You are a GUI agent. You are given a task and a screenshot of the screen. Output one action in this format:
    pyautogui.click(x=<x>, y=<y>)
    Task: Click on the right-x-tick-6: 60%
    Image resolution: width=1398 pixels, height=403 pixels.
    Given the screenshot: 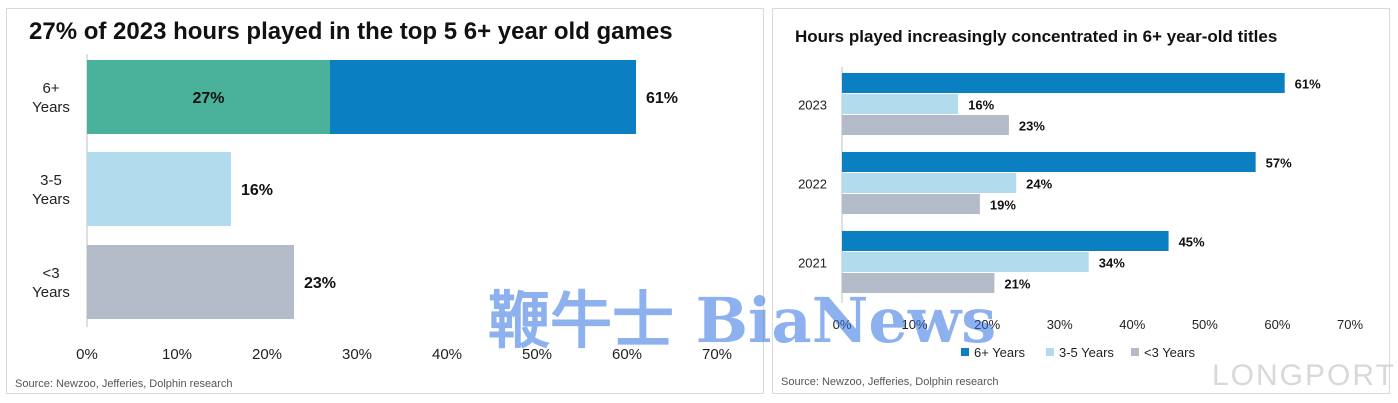 What is the action you would take?
    pyautogui.click(x=1277, y=324)
    